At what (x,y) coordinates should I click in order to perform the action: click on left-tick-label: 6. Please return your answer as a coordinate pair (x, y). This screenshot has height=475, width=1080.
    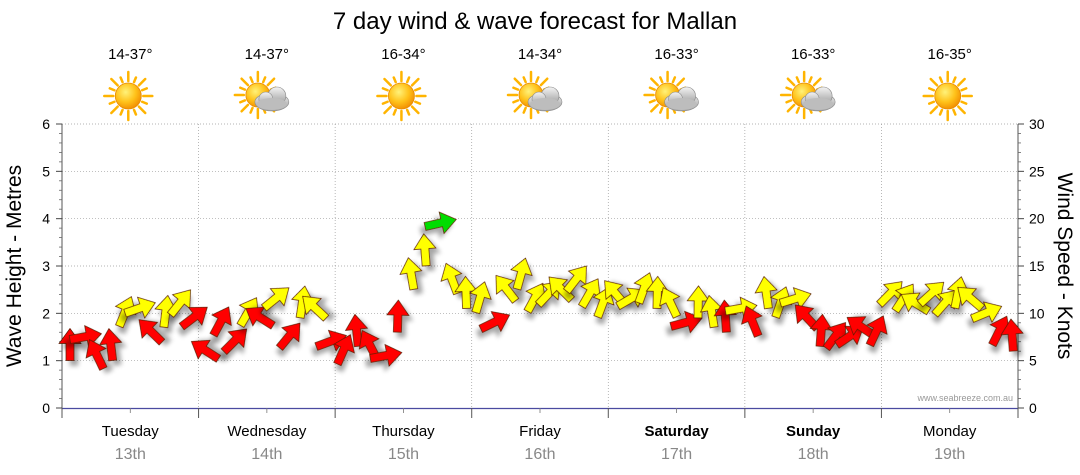
    Looking at the image, I should click on (46, 124).